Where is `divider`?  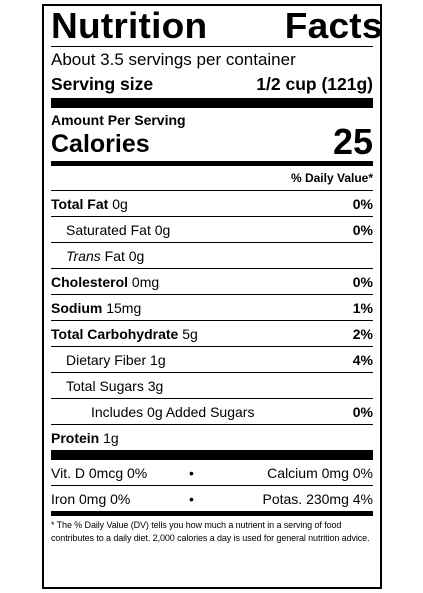
divider is located at coordinates (212, 46).